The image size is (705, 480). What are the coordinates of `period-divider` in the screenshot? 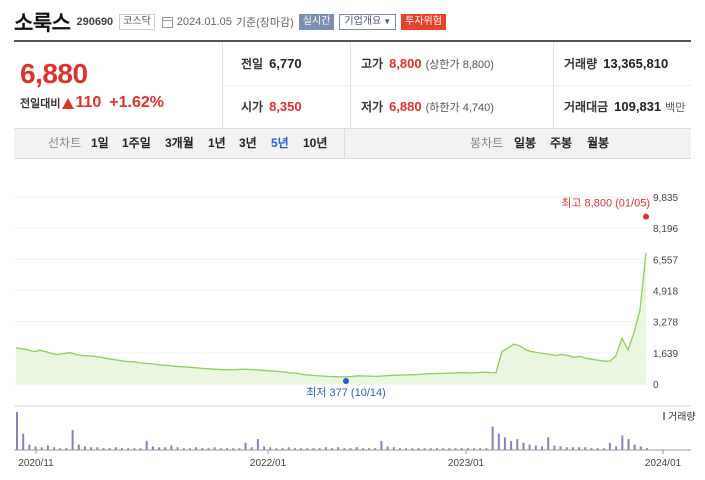 It's located at (344, 143).